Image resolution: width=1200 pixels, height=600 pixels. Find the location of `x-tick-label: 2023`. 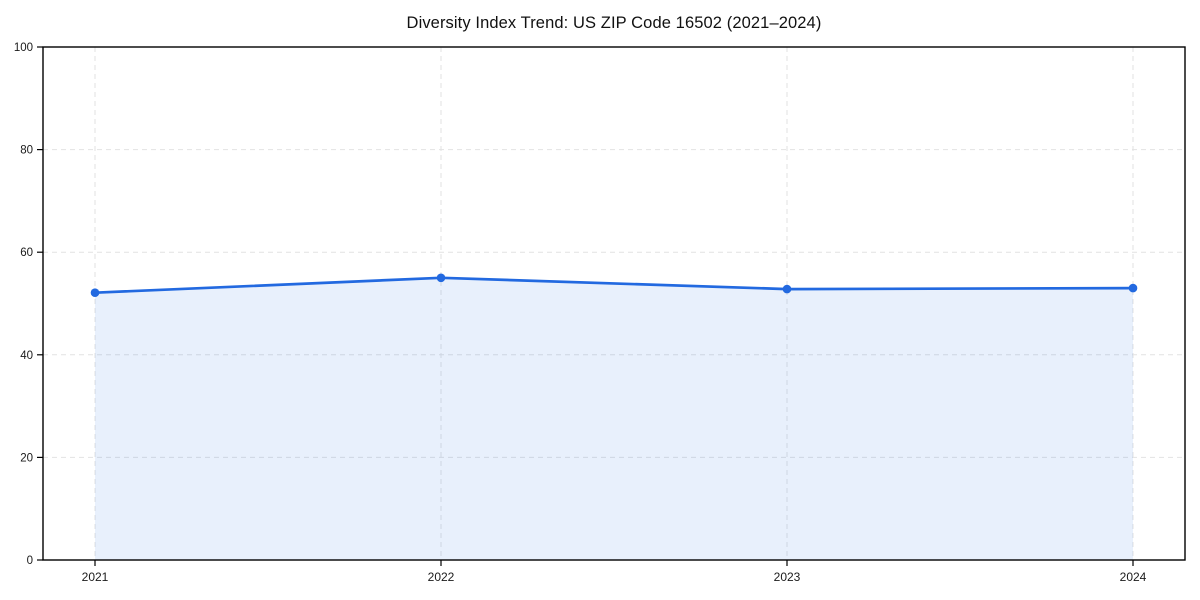

x-tick-label: 2023 is located at coordinates (787, 577).